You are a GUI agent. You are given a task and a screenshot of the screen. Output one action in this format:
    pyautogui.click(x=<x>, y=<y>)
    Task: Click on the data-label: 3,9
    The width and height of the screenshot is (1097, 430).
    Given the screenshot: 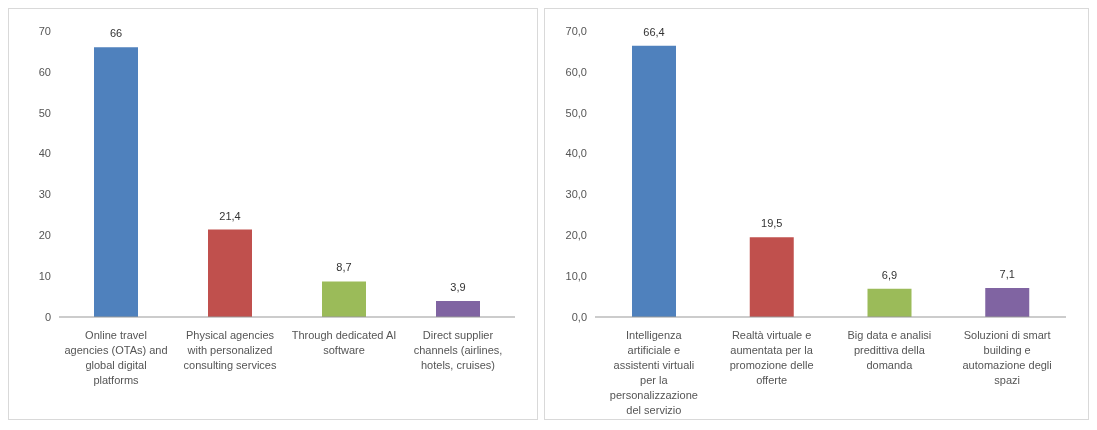 What is the action you would take?
    pyautogui.click(x=458, y=287)
    